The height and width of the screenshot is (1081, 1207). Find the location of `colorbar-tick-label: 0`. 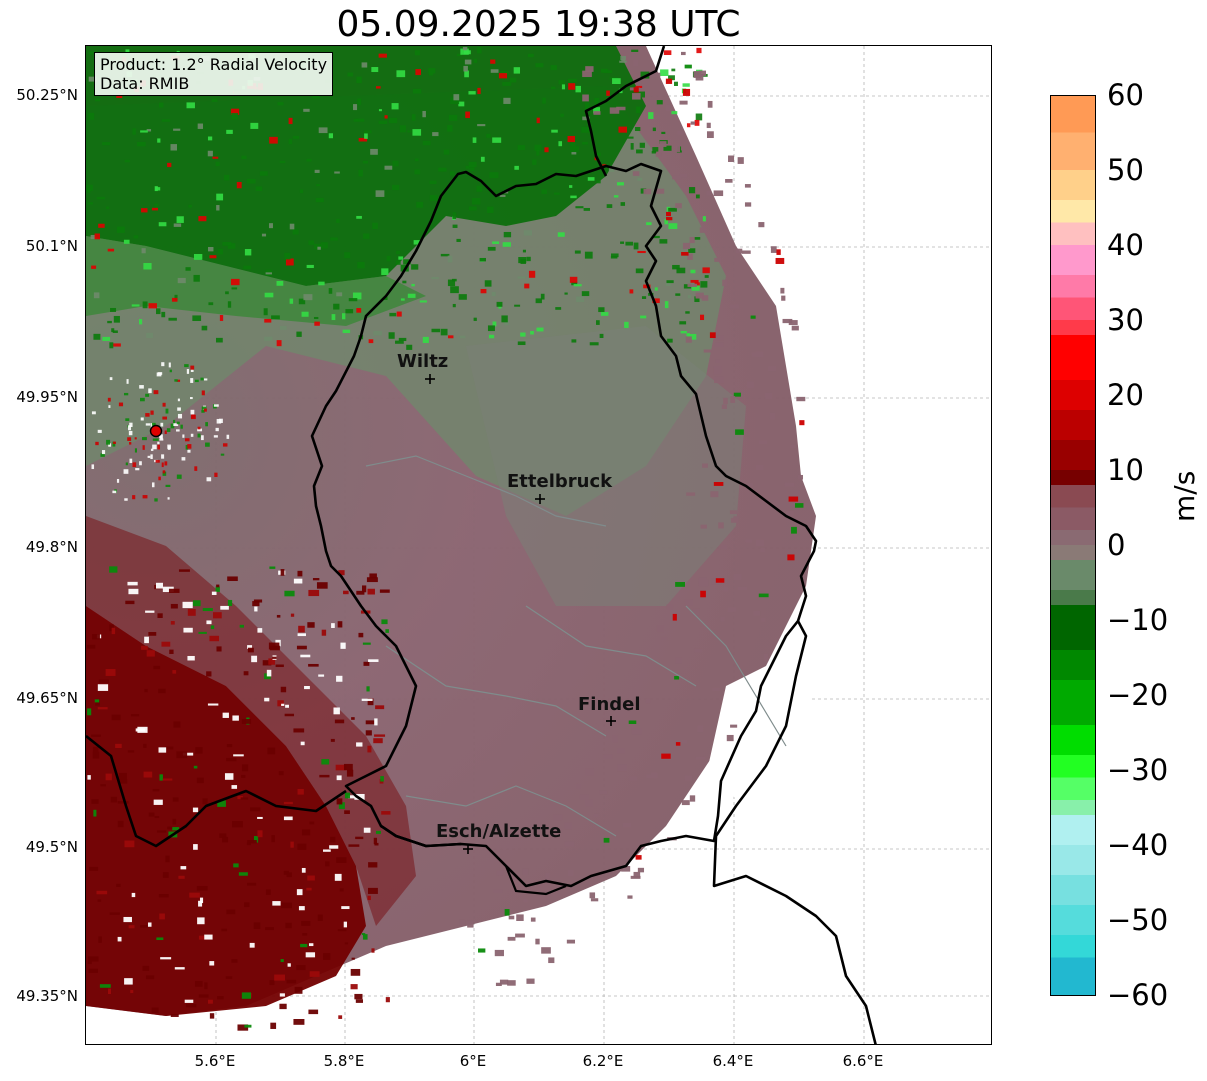

colorbar-tick-label: 0 is located at coordinates (1116, 545).